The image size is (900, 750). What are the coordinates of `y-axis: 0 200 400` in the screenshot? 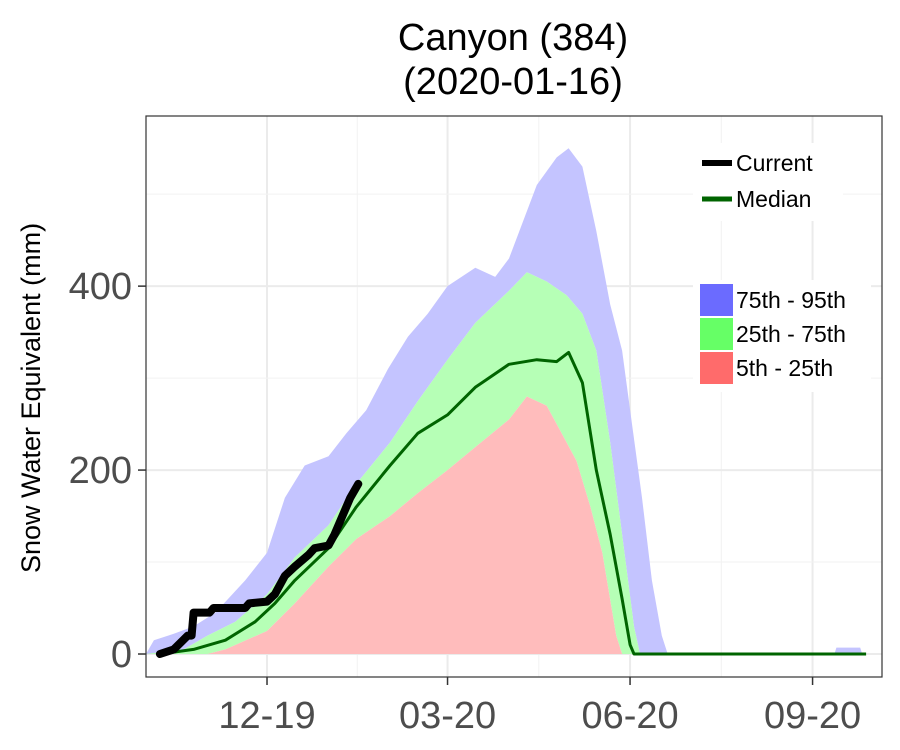 It's located at (107, 471).